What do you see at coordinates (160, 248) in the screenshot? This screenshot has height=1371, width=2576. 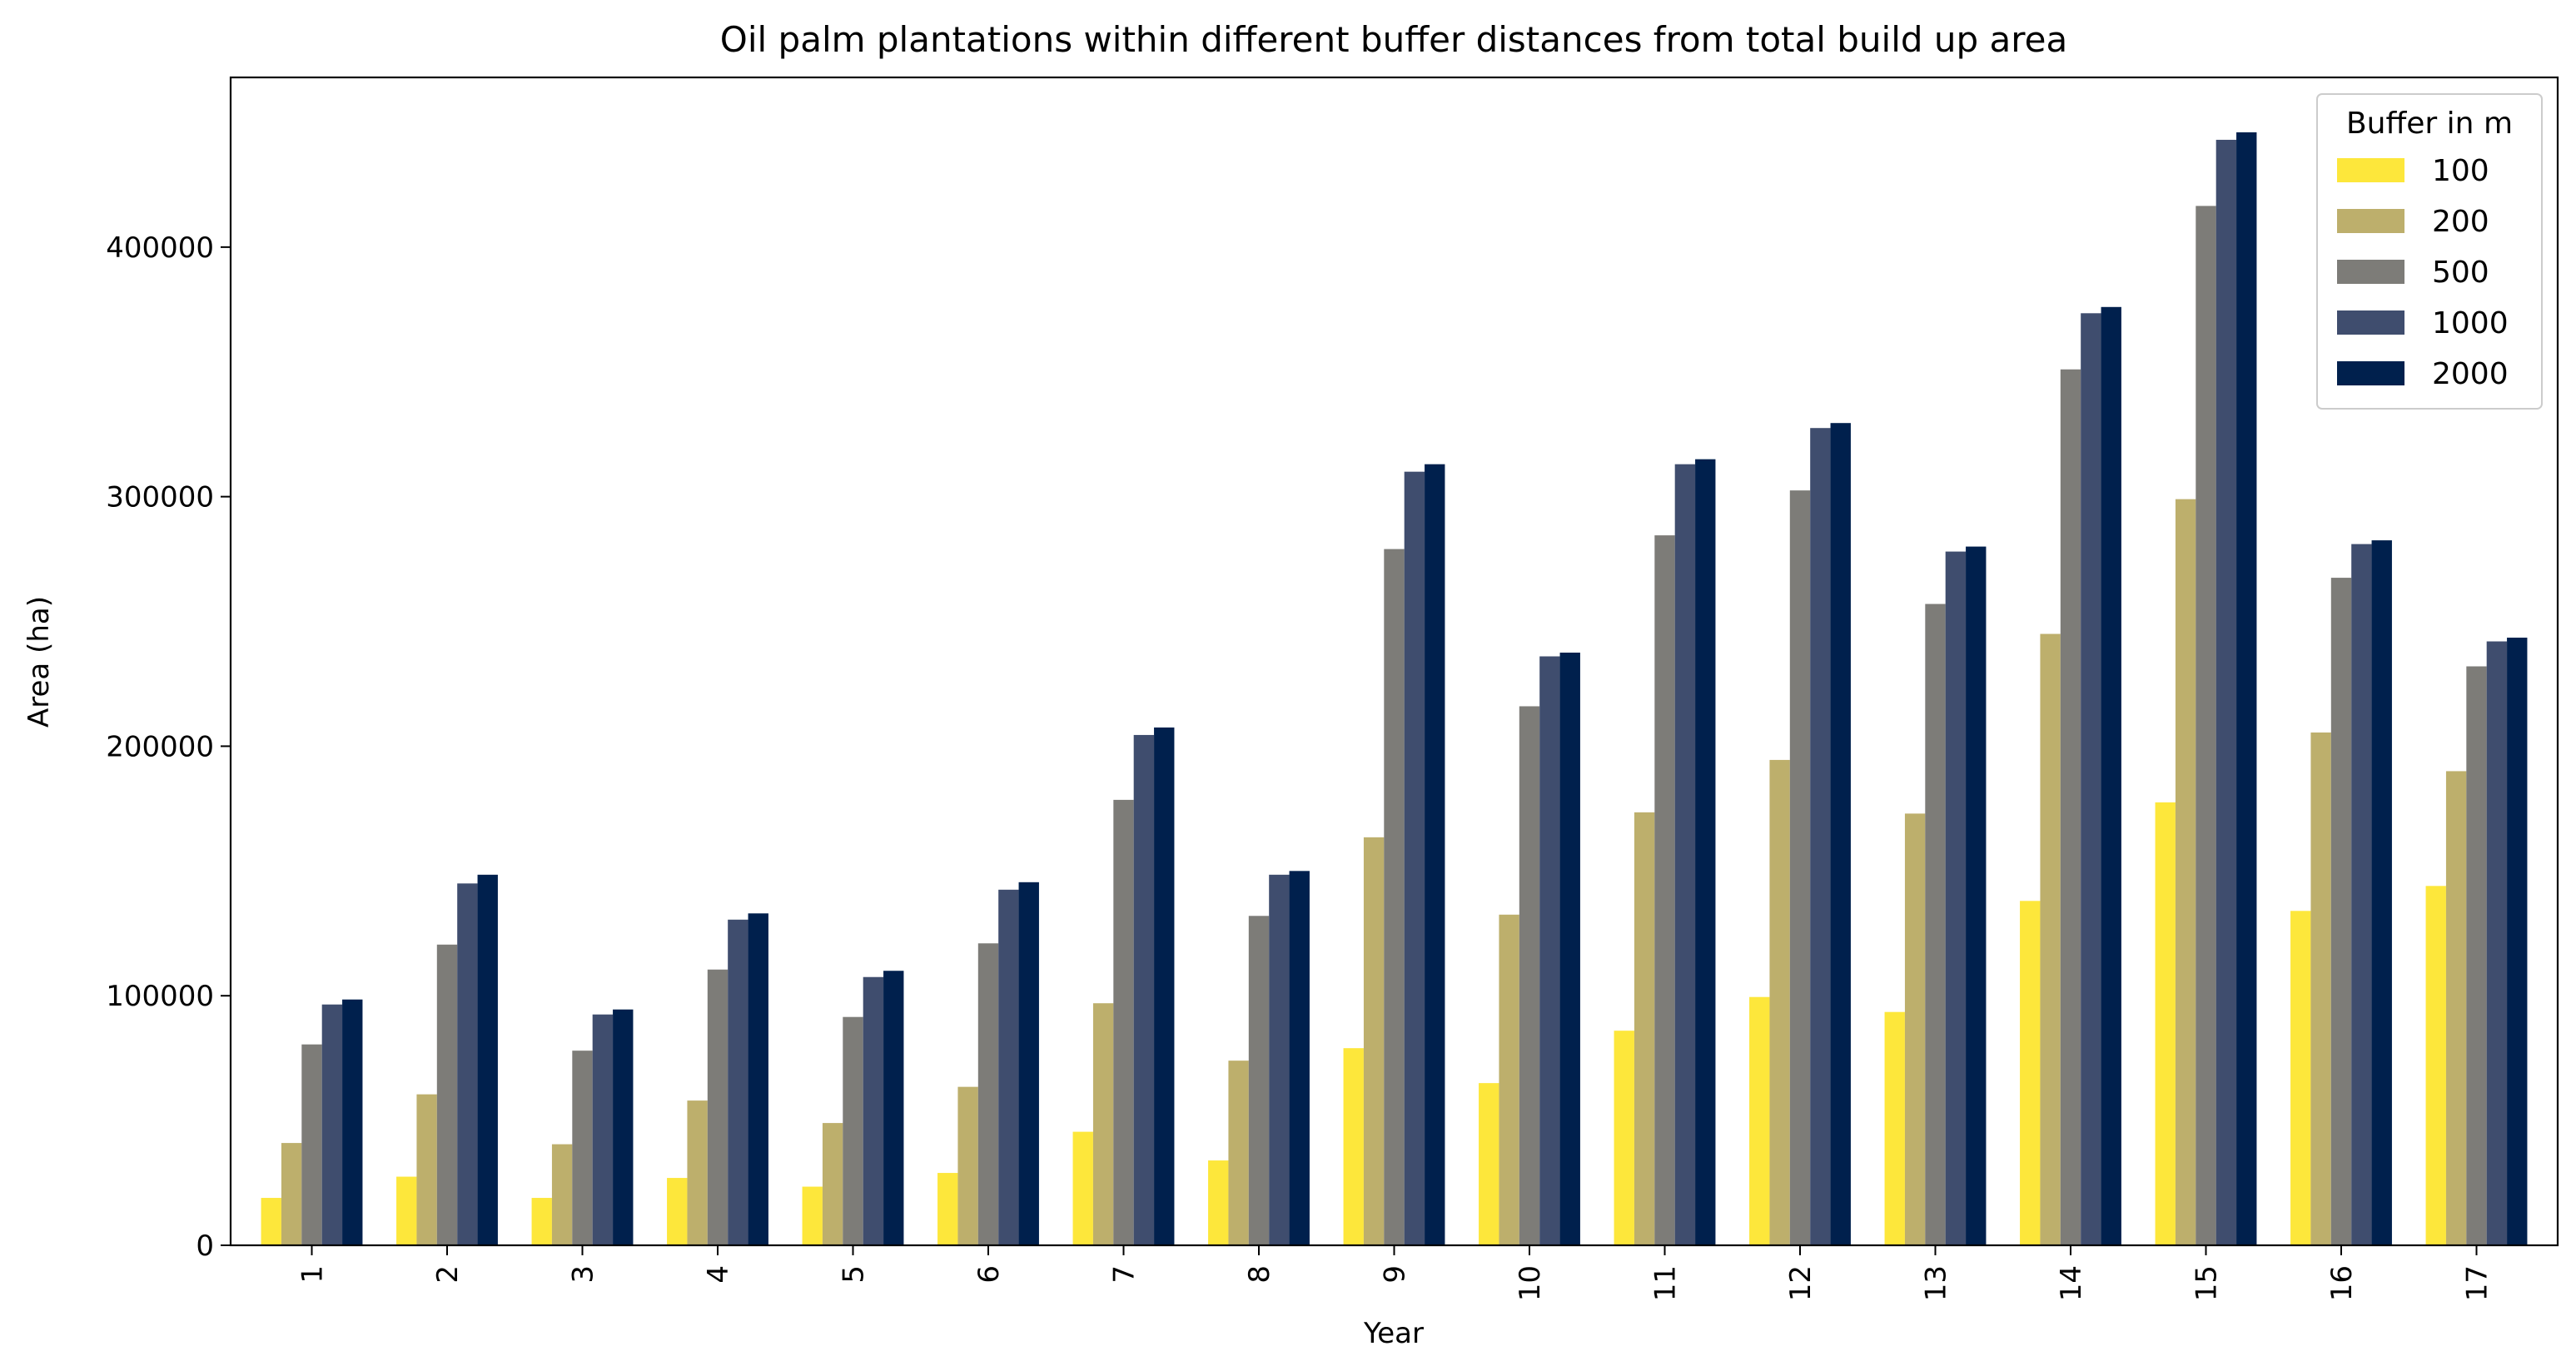 I see `y-tick-label: 400000` at bounding box center [160, 248].